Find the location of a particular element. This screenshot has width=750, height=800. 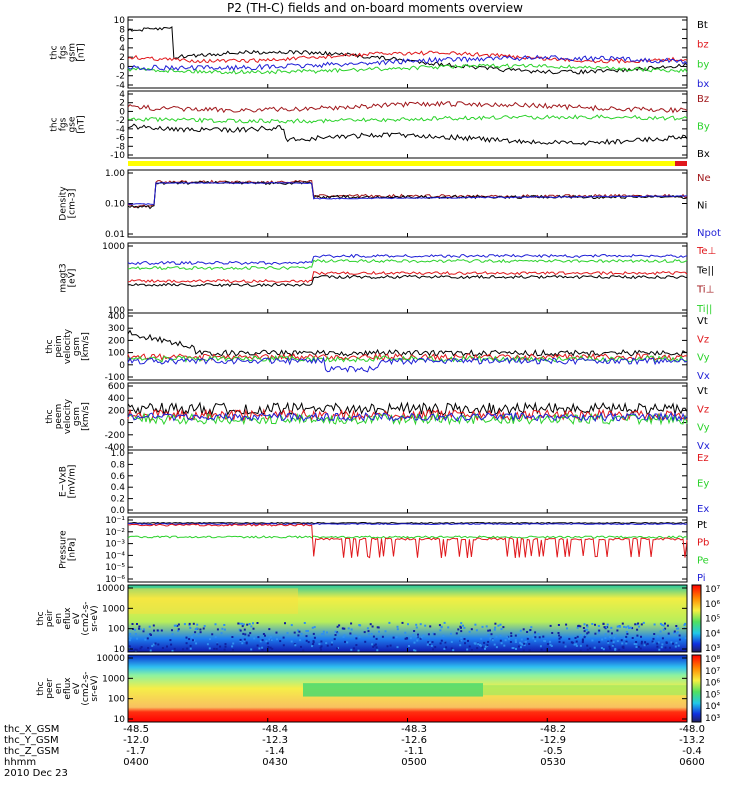

series-legend-label: by is located at coordinates (703, 64).